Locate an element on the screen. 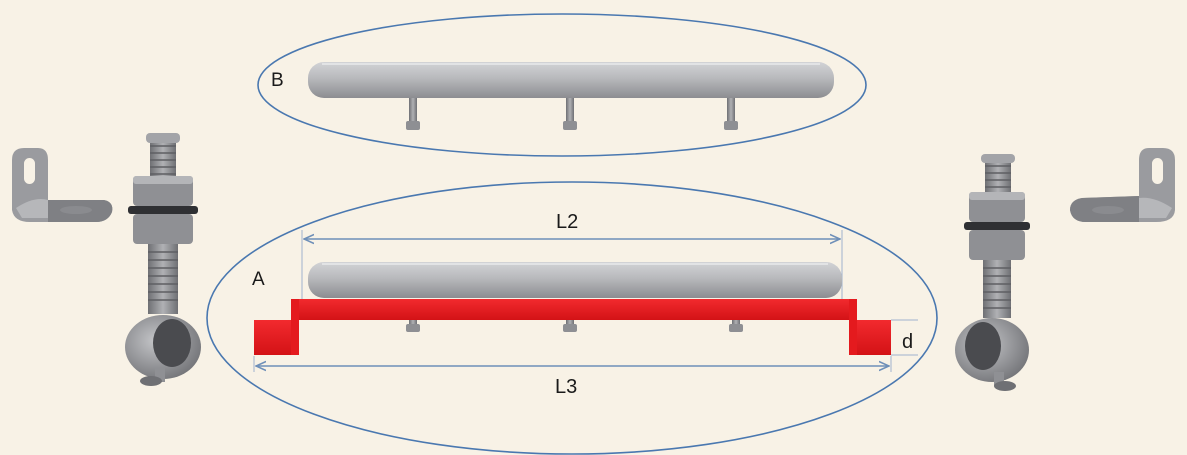  right-angle-bracket is located at coordinates (1122, 185).